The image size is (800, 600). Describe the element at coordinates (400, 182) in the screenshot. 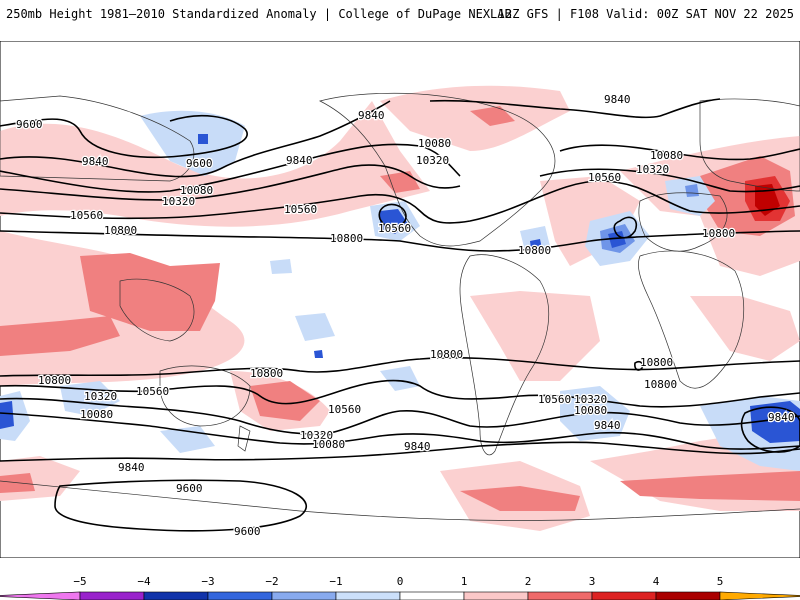

I see `contour-10320-north` at that location.